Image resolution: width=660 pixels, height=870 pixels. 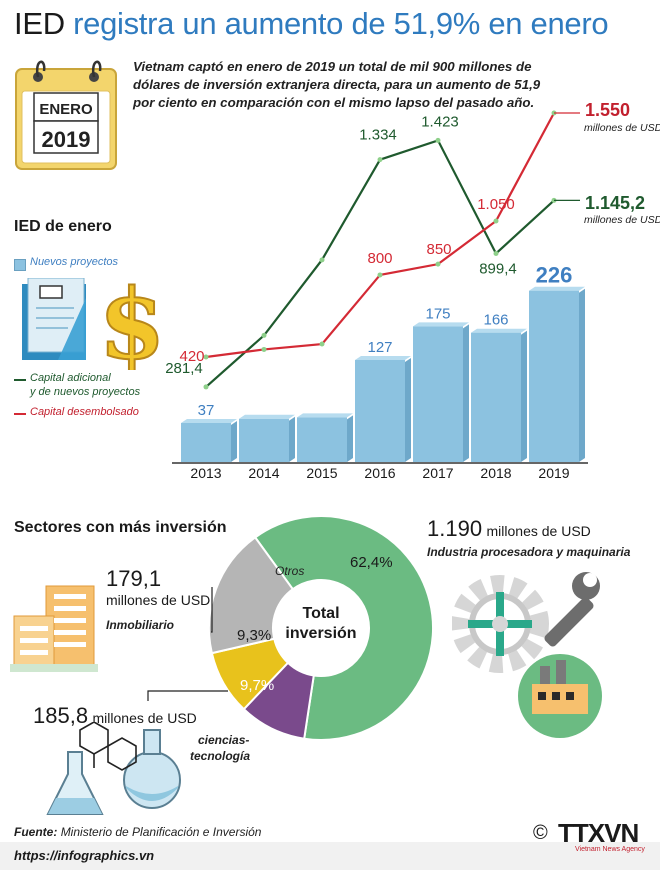 What do you see at coordinates (438, 394) in the screenshot?
I see `bar-2017` at bounding box center [438, 394].